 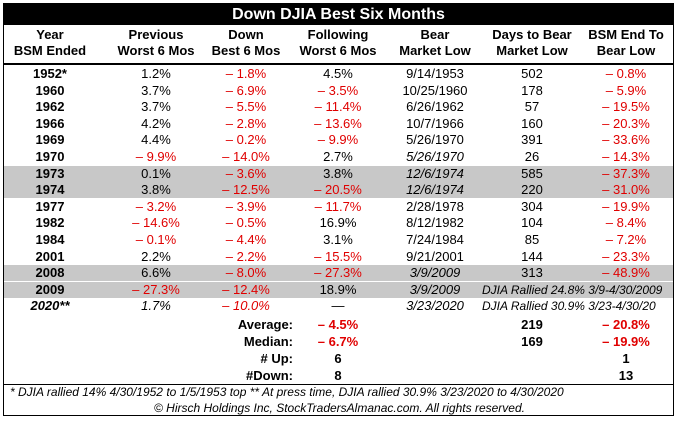 What do you see at coordinates (626, 341) in the screenshot?
I see `stat-end-value: – 19.9%` at bounding box center [626, 341].